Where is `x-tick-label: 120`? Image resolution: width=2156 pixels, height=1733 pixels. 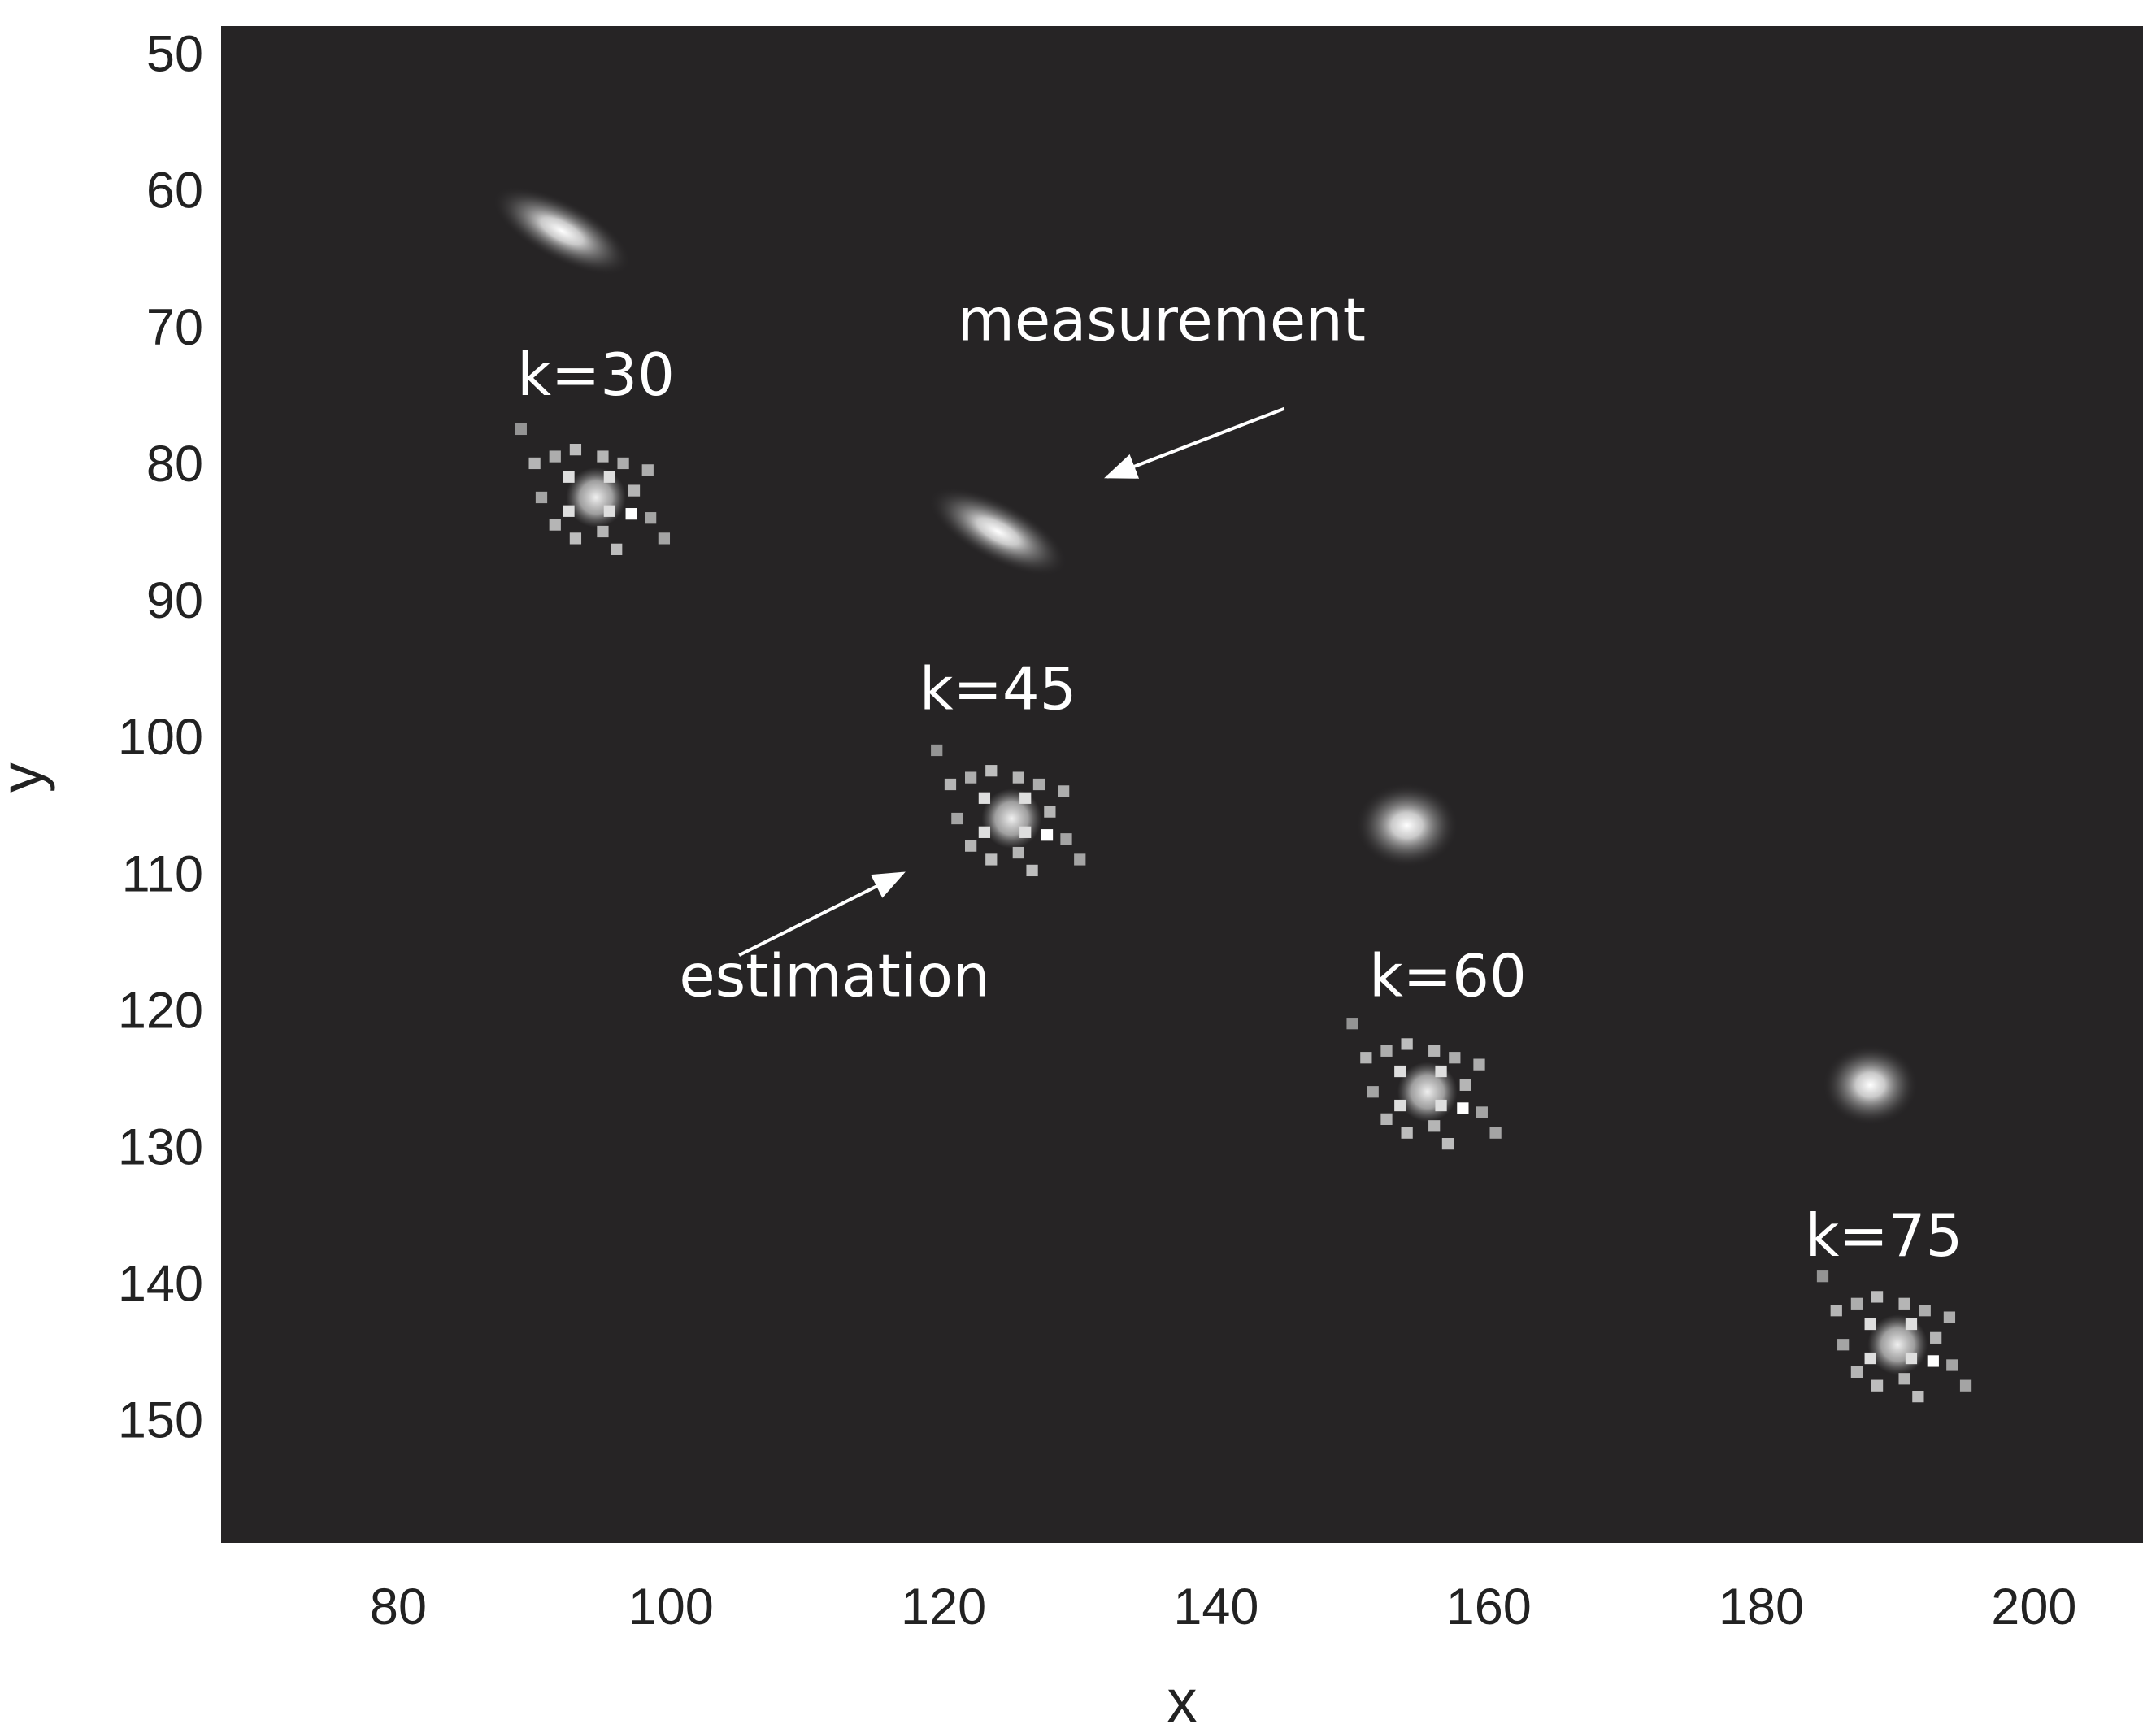 x-tick-label: 120 is located at coordinates (943, 1607).